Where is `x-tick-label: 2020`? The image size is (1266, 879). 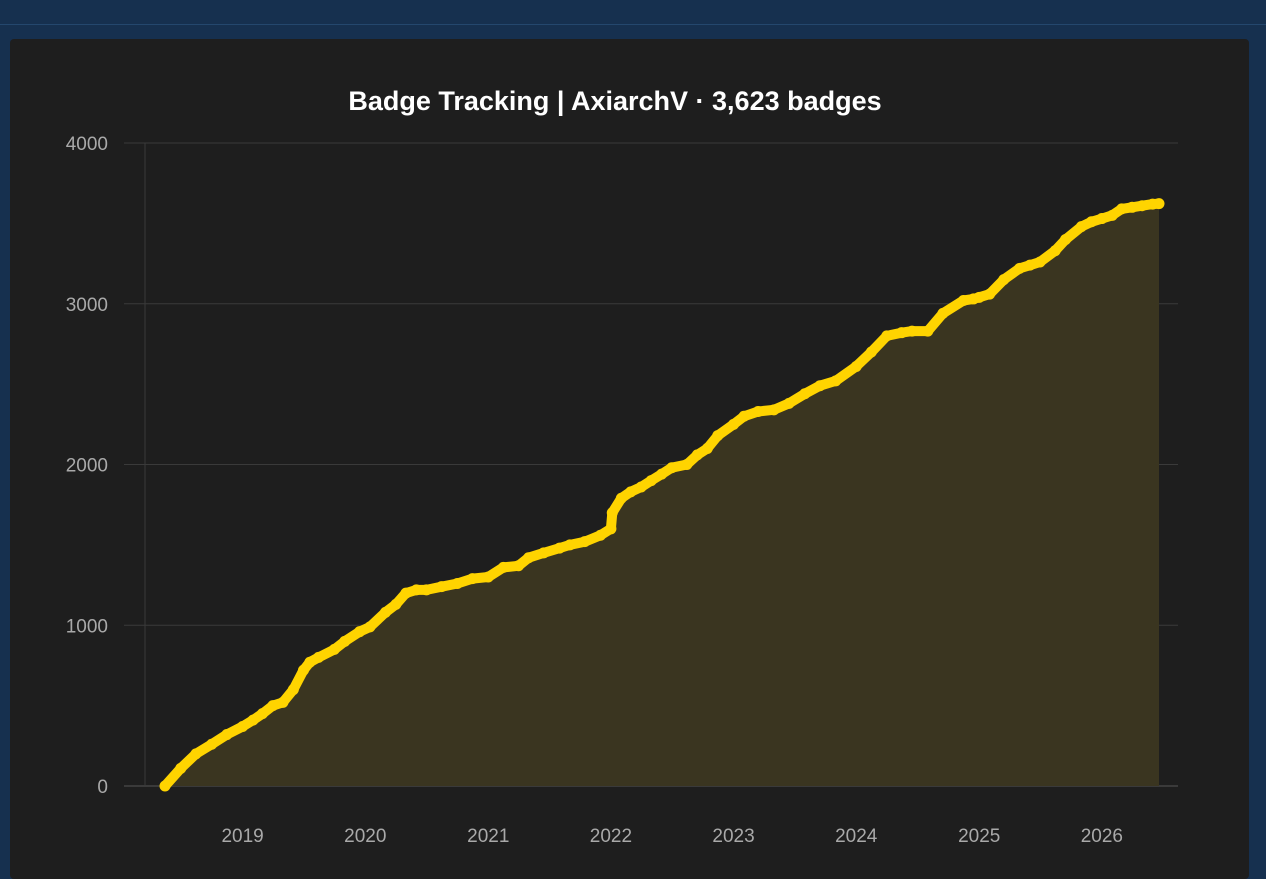
x-tick-label: 2020 is located at coordinates (365, 836).